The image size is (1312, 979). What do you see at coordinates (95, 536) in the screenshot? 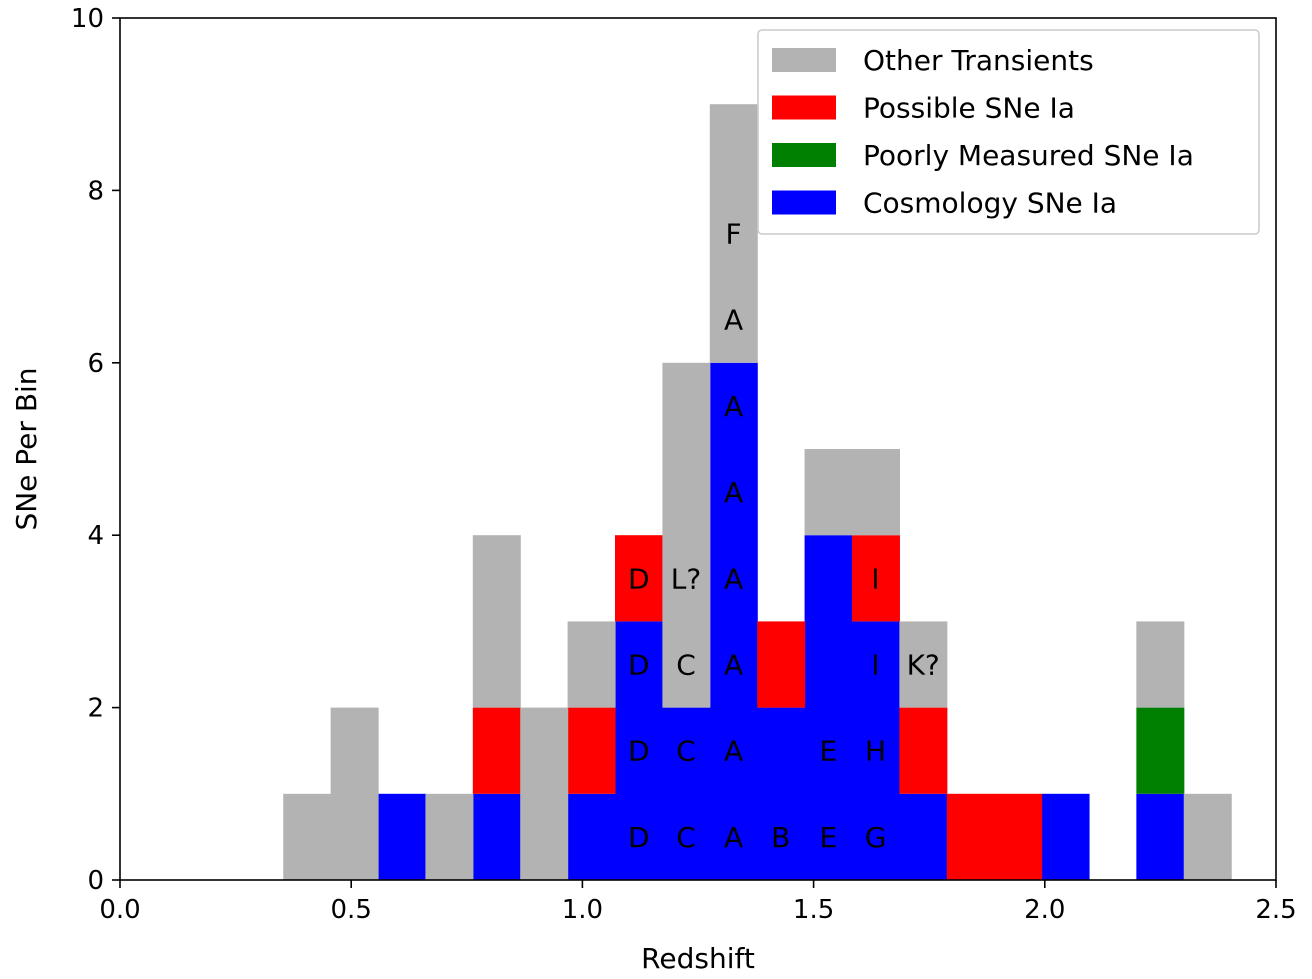
I see `y-tick-label: 4` at bounding box center [95, 536].